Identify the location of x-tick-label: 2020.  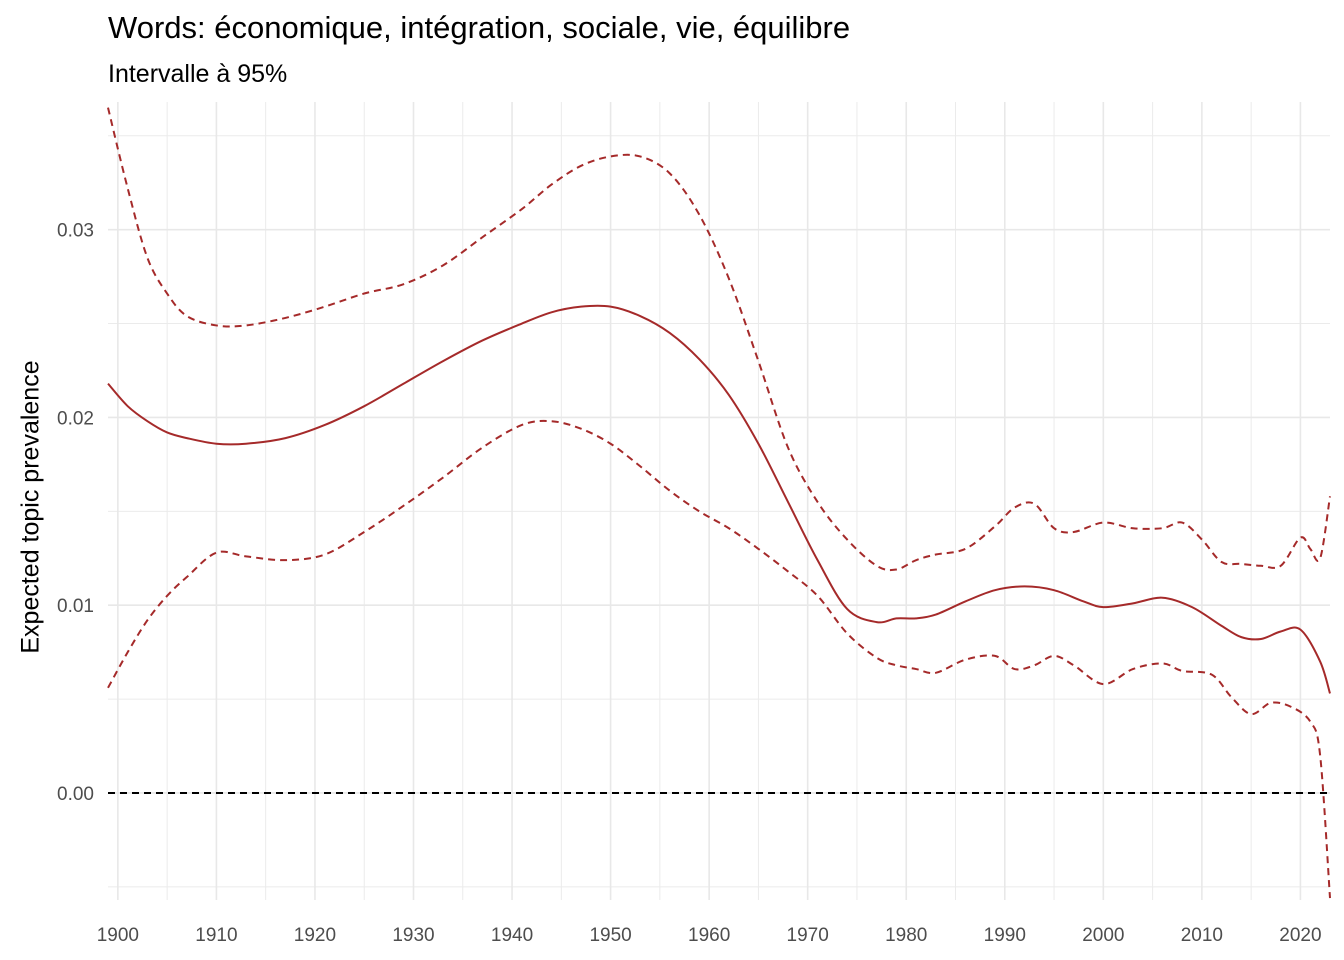
(1300, 935).